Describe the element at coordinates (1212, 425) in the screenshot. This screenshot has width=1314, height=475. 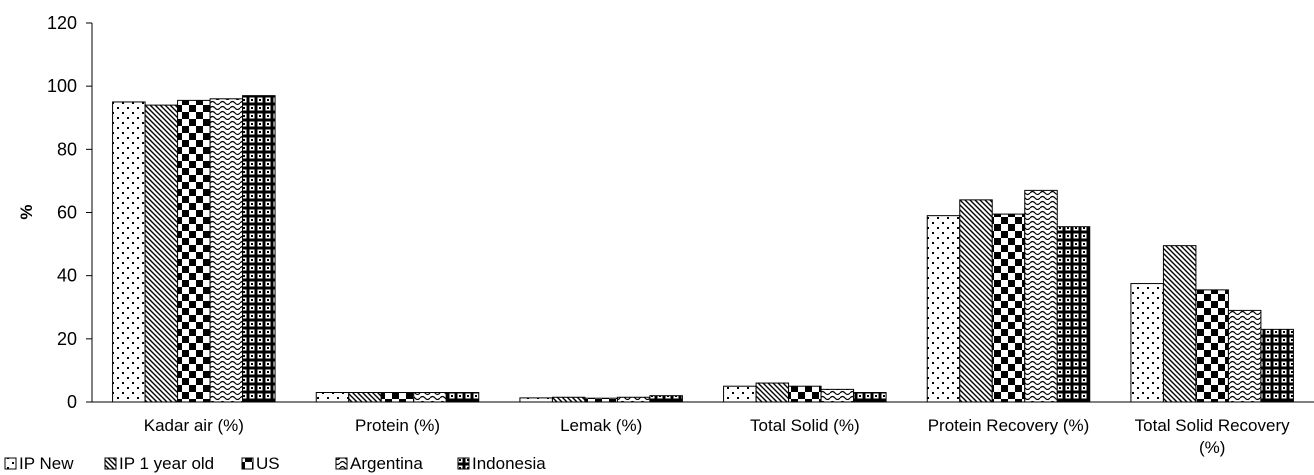
I see `x-tick-label: Total Solid Recovery` at that location.